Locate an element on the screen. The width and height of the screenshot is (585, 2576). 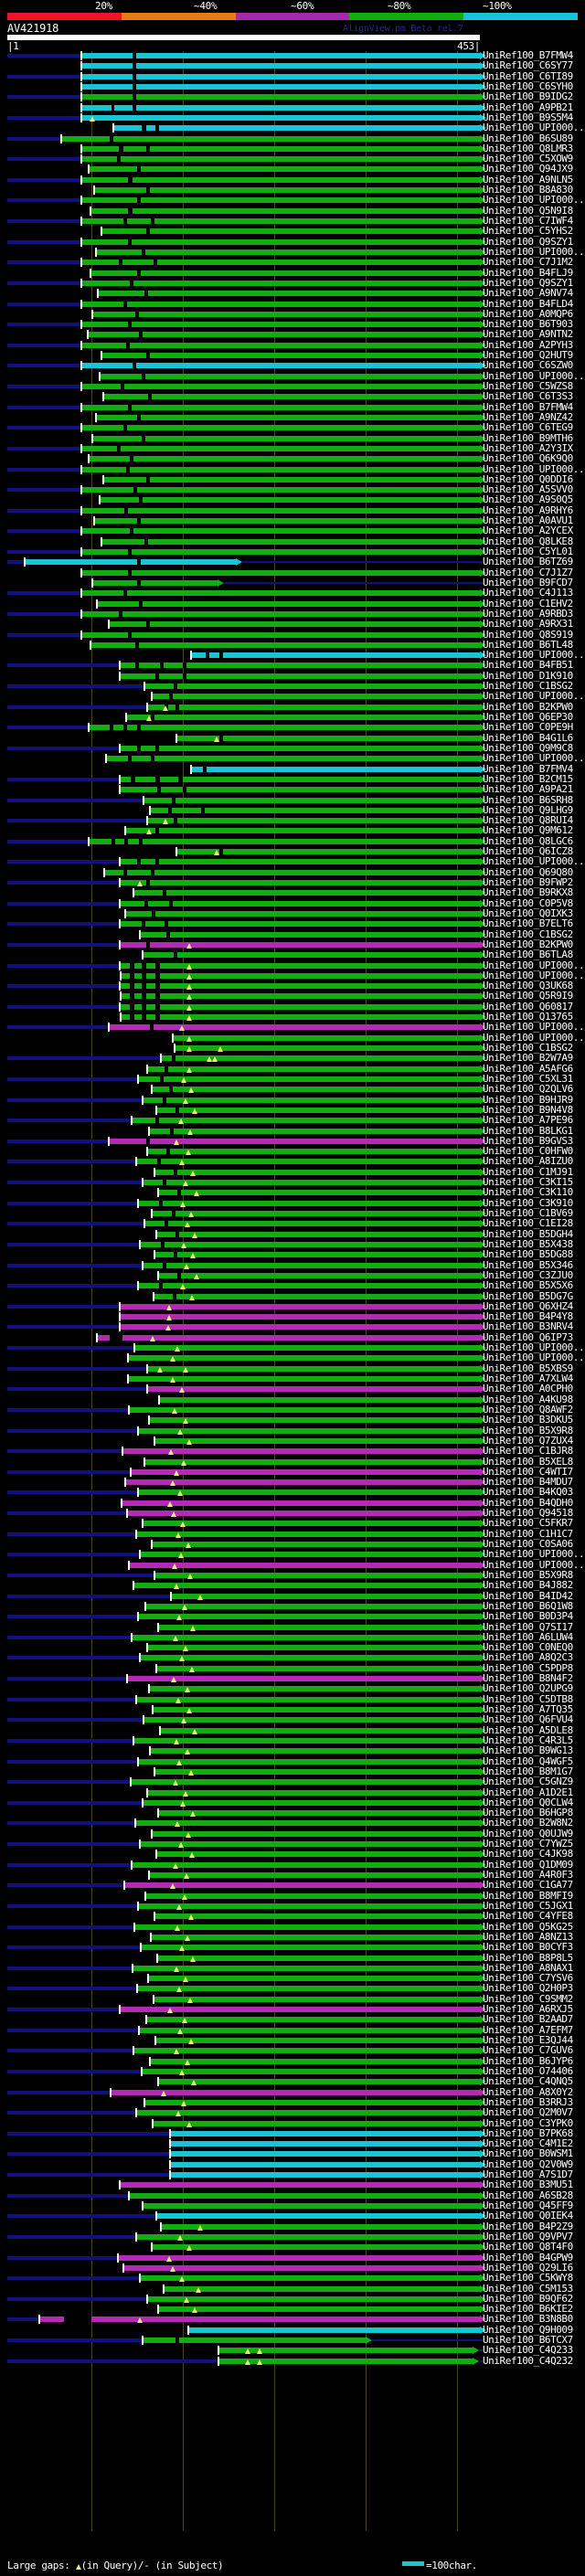
subject-id-label: UniRef100_A8NAX1 is located at coordinates (528, 1967).